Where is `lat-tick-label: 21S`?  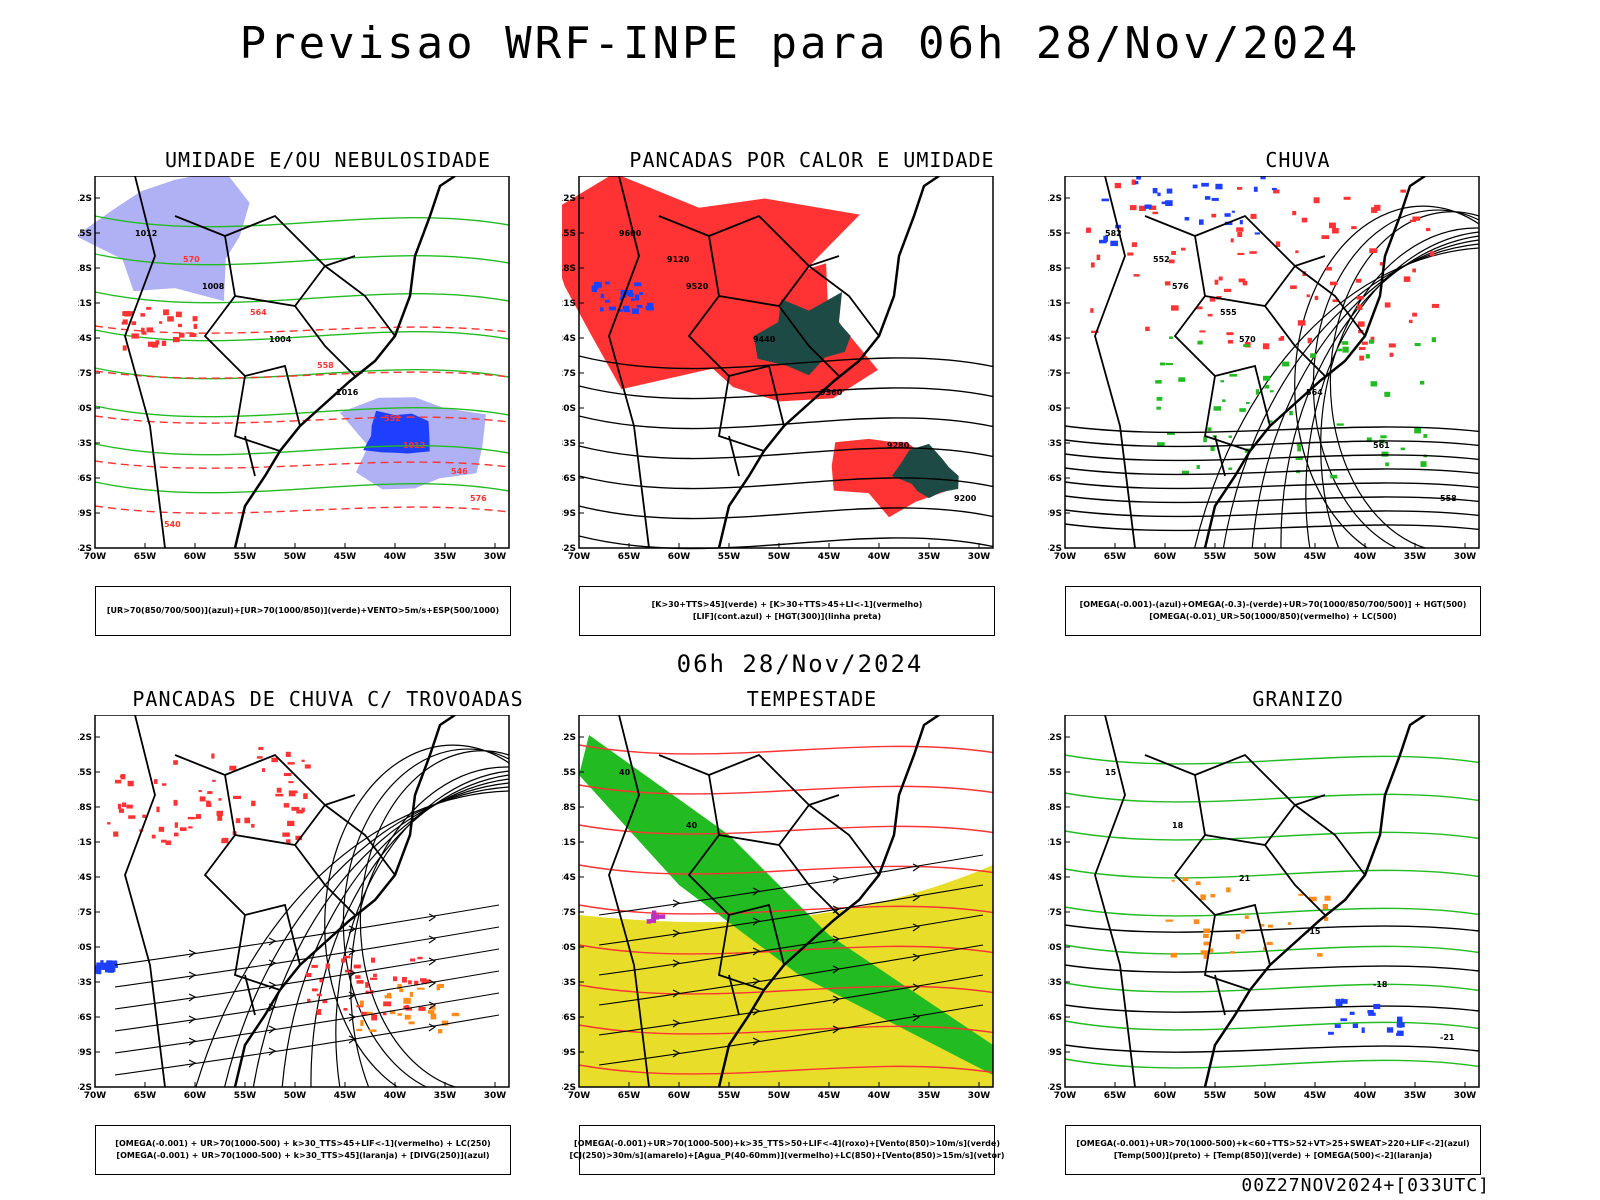
lat-tick-label: 21S is located at coordinates (1055, 843).